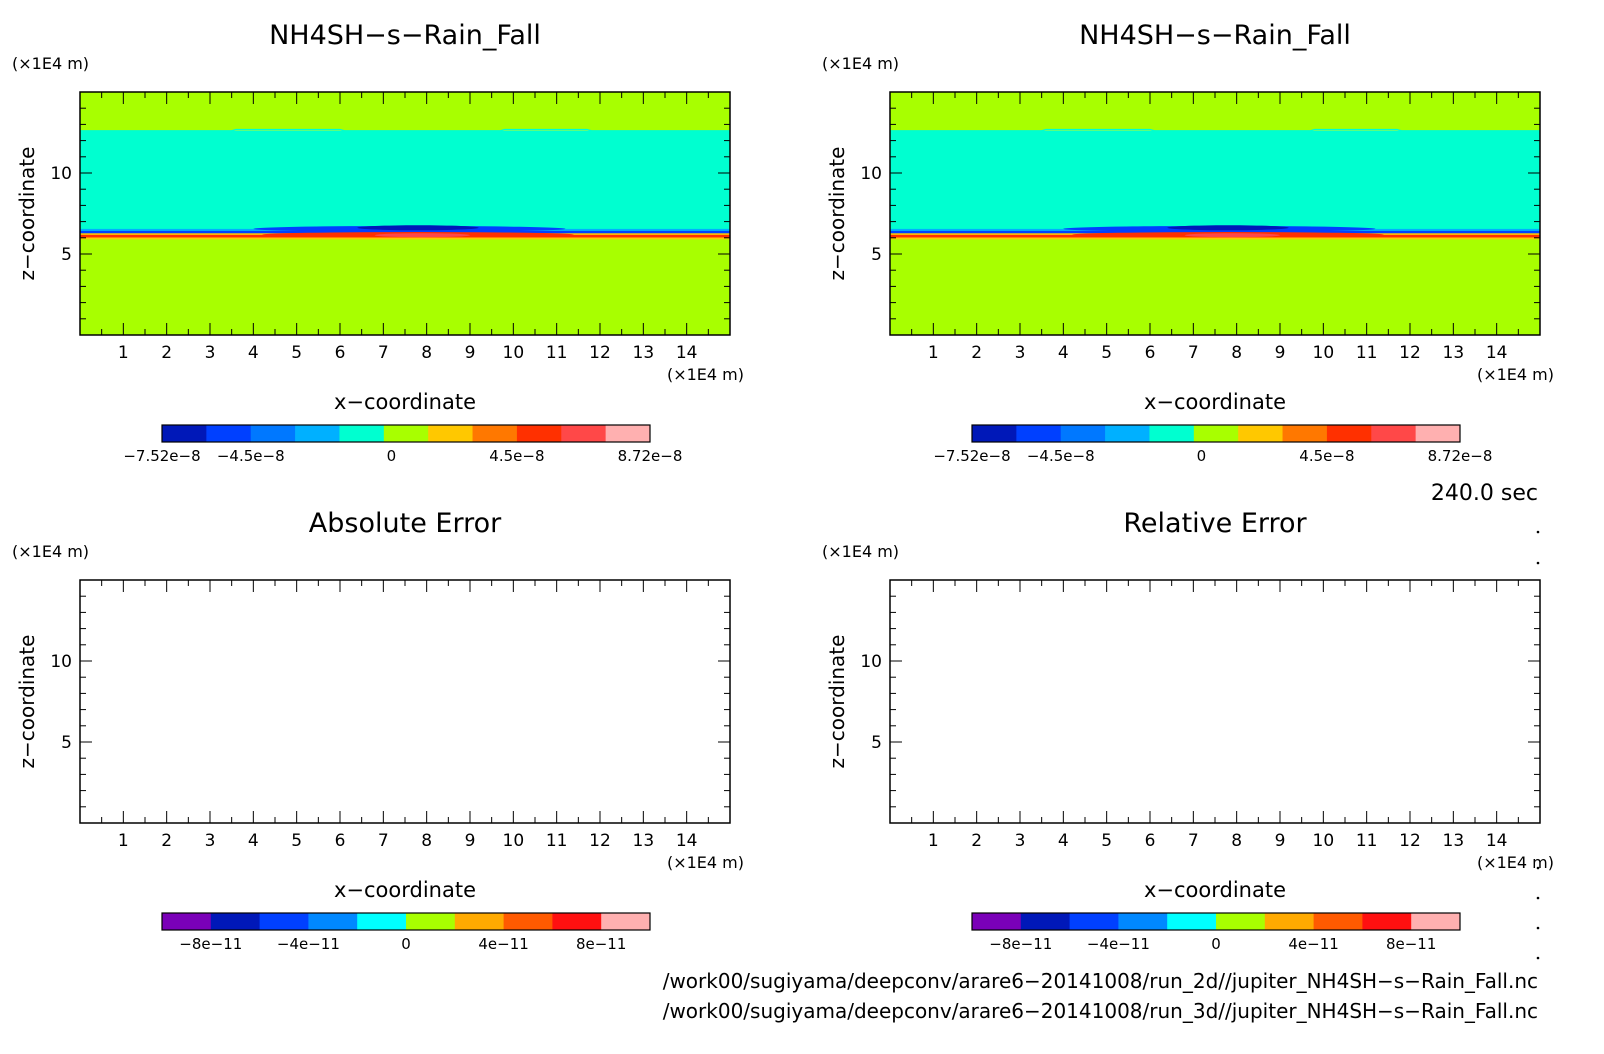 The image size is (1604, 1054). I want to click on x-tick-label: 8, so click(426, 353).